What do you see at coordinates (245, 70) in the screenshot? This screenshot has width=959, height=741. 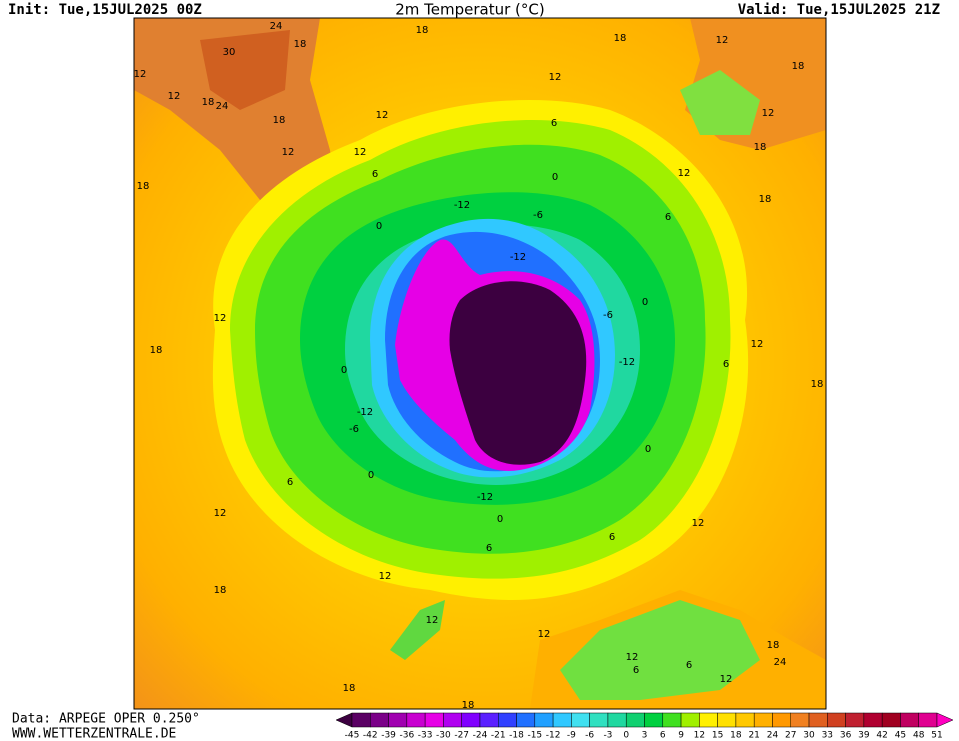 I see `south-america-hot` at bounding box center [245, 70].